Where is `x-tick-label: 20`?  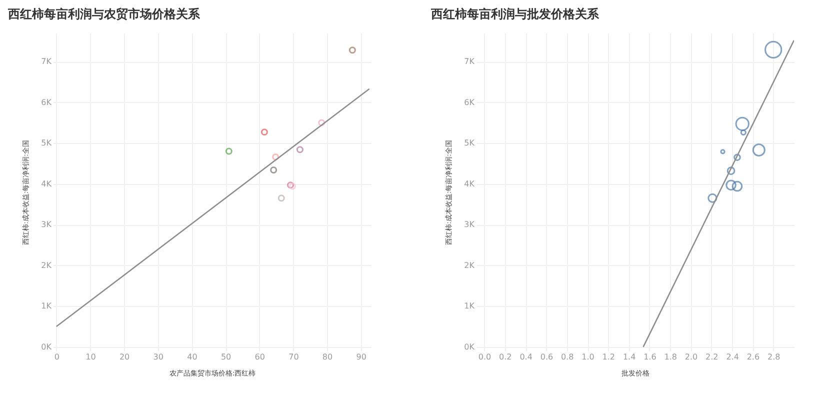 x-tick-label: 20 is located at coordinates (124, 357).